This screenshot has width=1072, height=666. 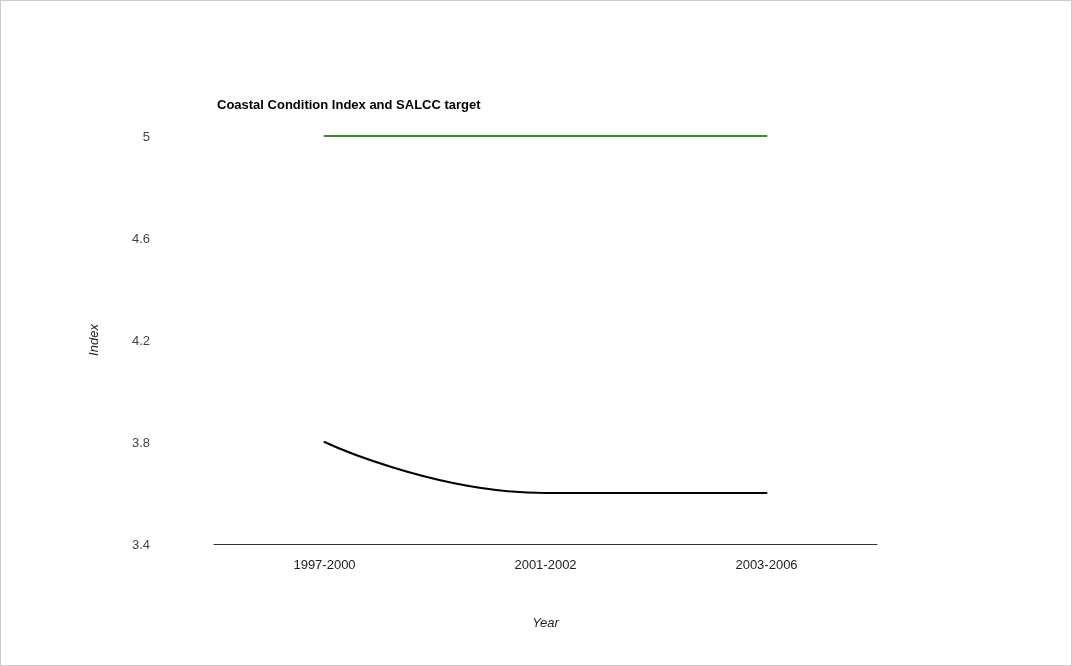 What do you see at coordinates (140, 340) in the screenshot?
I see `y-tick-label: 4.2` at bounding box center [140, 340].